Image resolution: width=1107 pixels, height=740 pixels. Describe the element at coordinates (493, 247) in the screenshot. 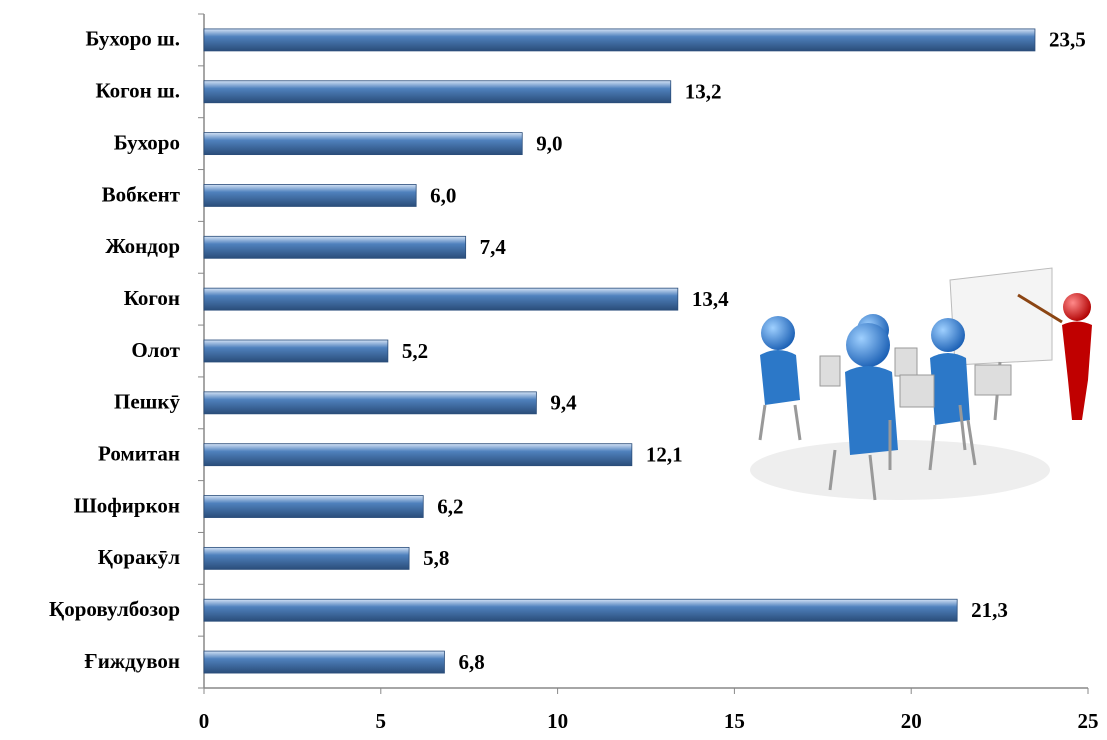

I see `value-label: 7,4` at that location.